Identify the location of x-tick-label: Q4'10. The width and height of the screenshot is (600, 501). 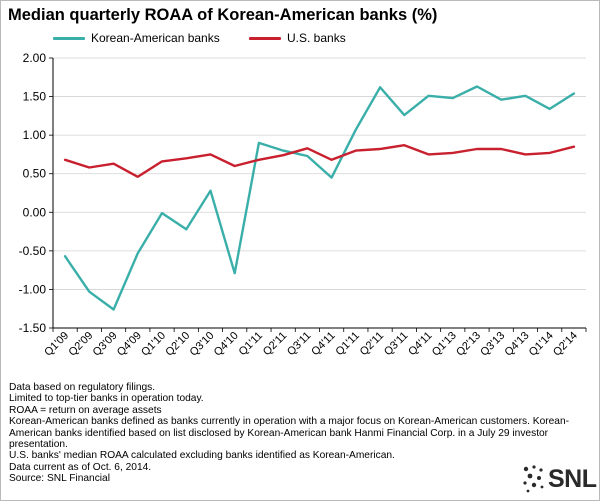
(226, 344).